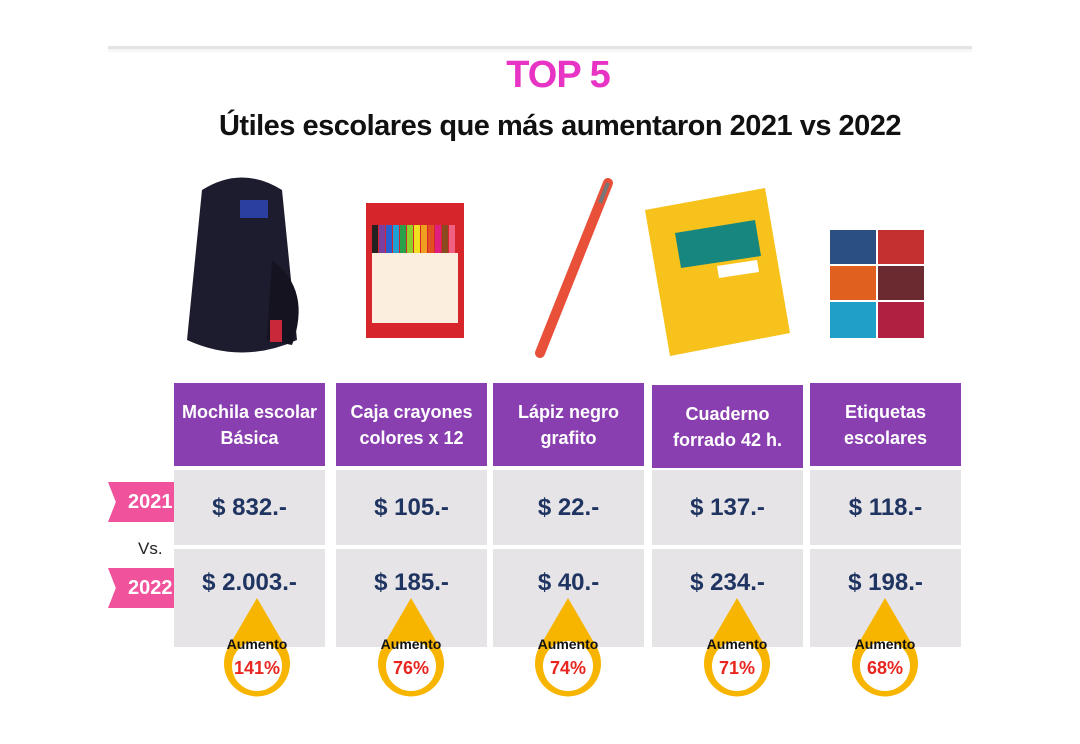  I want to click on price-2021: $ 22.-, so click(568, 507).